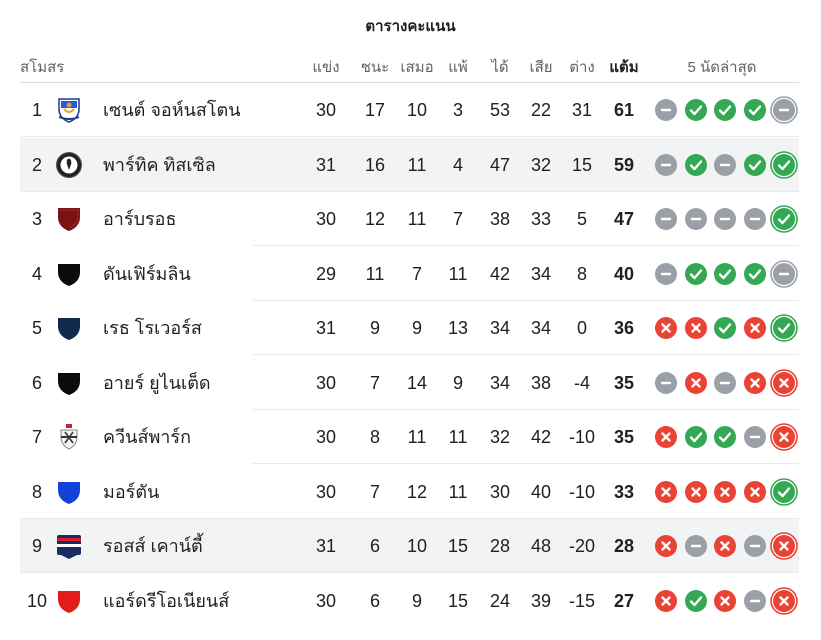  I want to click on stat-drawn: 11, so click(417, 164).